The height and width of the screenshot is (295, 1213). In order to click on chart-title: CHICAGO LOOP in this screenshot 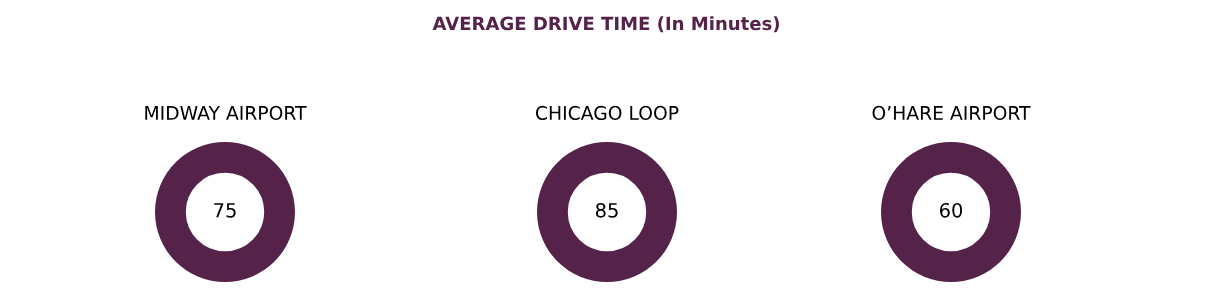, I will do `click(607, 113)`.